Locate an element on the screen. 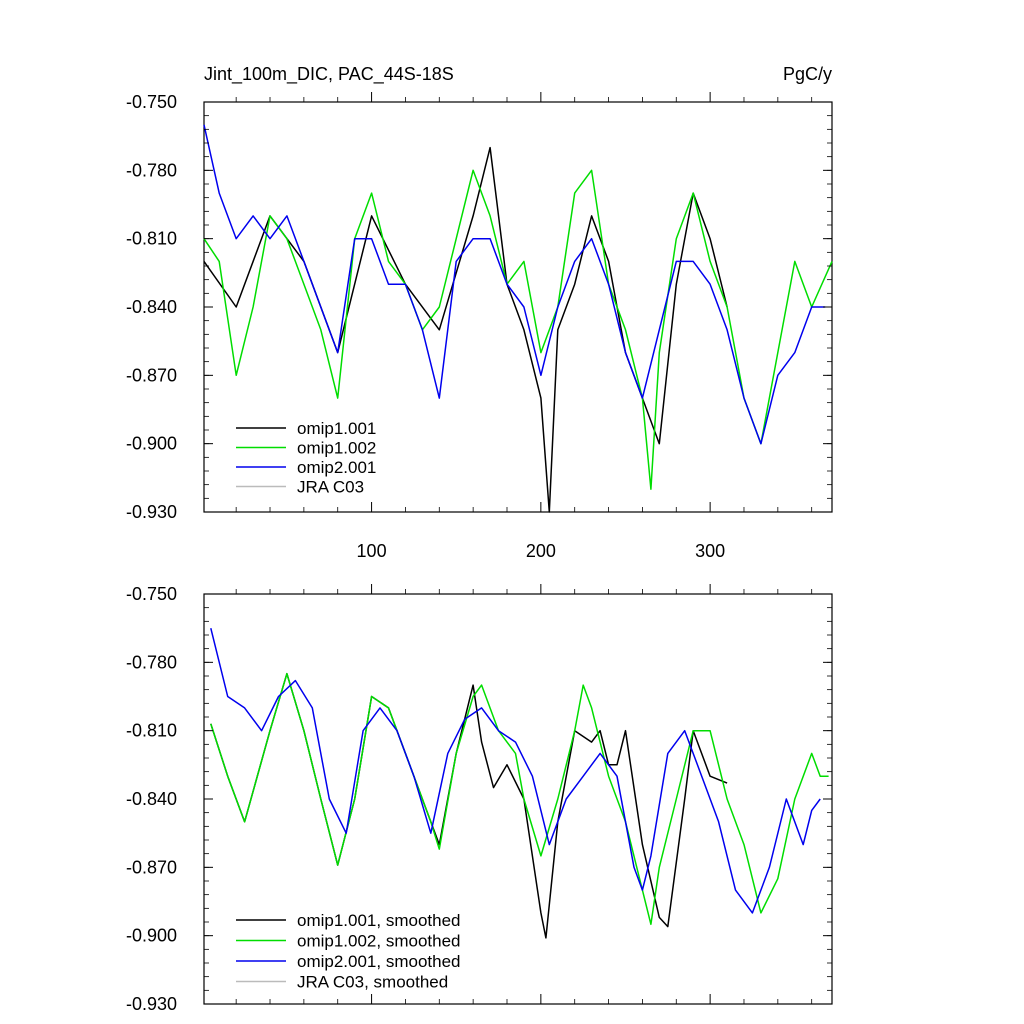  top-panel-title: Jint_100m_DIC, PAC_44S-18S is located at coordinates (329, 74).